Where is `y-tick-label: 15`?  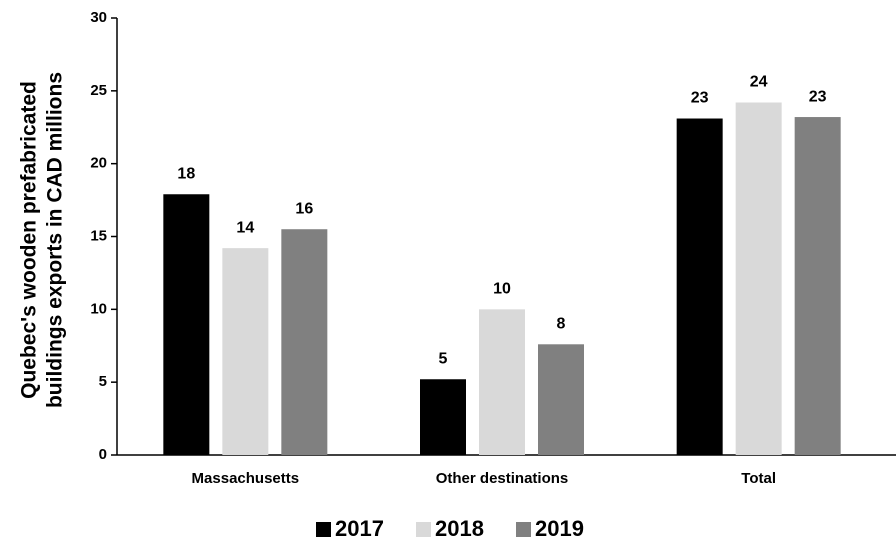
y-tick-label: 15 is located at coordinates (98, 235).